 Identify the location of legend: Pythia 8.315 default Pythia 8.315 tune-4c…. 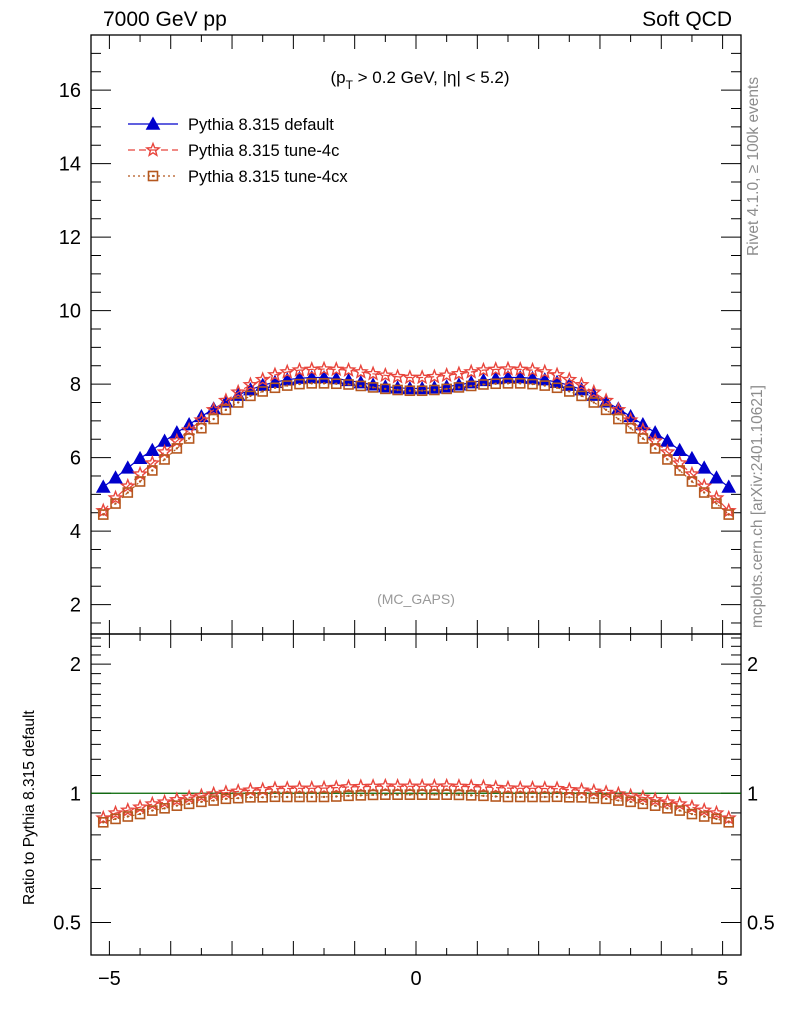
(238, 151).